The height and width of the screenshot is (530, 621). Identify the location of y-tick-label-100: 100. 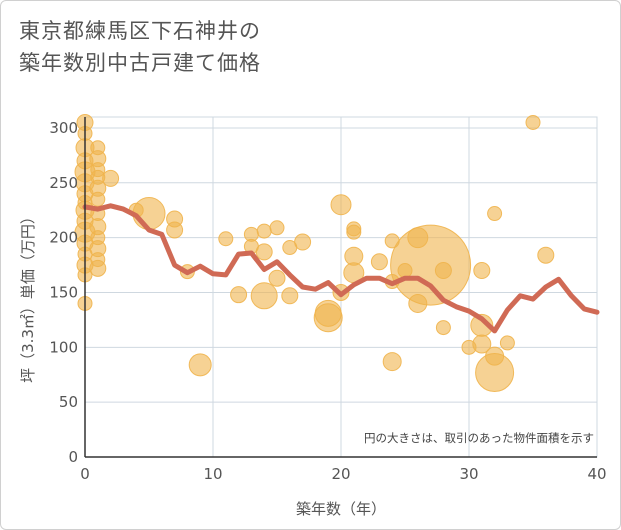
(63, 347).